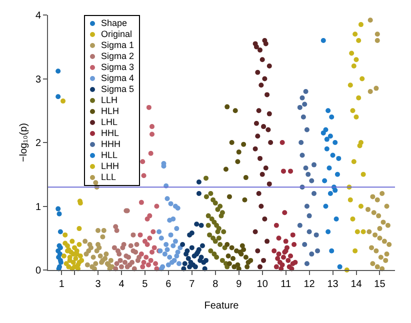 The image size is (411, 323). I want to click on x-tick-label: 4, so click(121, 284).